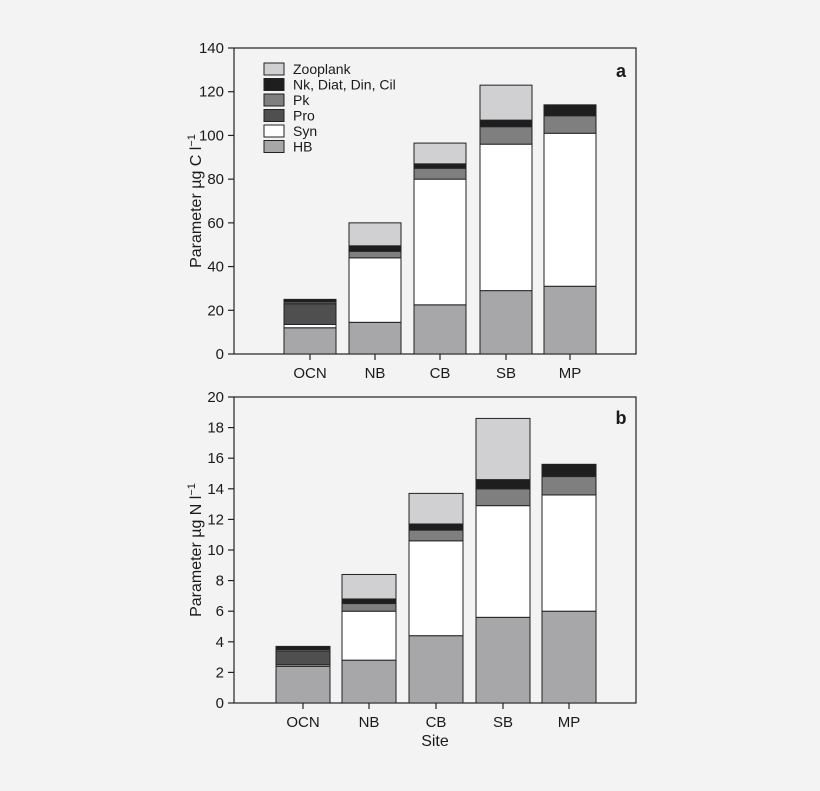 The height and width of the screenshot is (791, 820). I want to click on legend-label-pk: Pk, so click(301, 100).